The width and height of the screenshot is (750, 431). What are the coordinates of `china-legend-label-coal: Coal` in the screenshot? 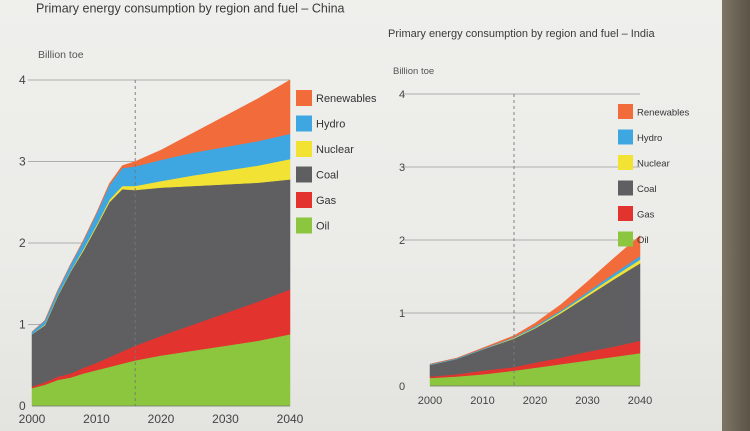 It's located at (327, 176).